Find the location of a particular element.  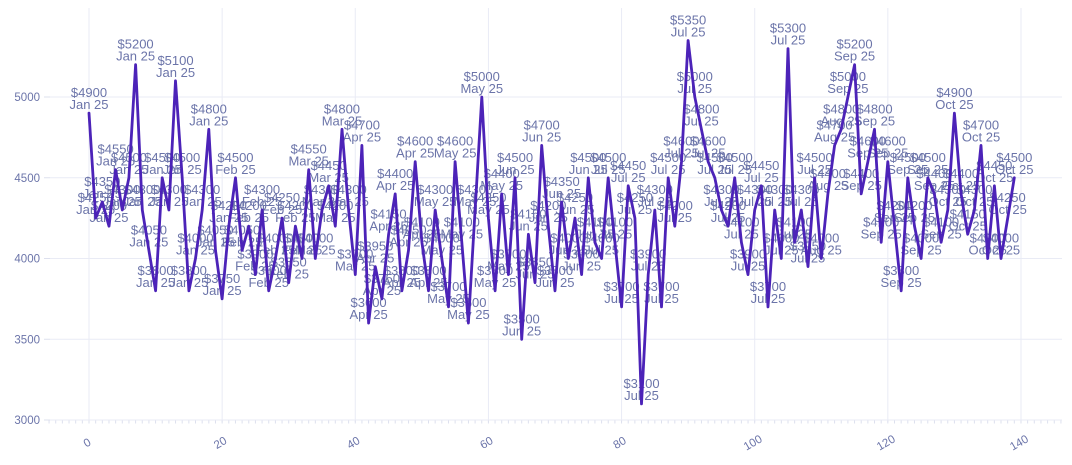

point-price-label: $5300 is located at coordinates (788, 28).